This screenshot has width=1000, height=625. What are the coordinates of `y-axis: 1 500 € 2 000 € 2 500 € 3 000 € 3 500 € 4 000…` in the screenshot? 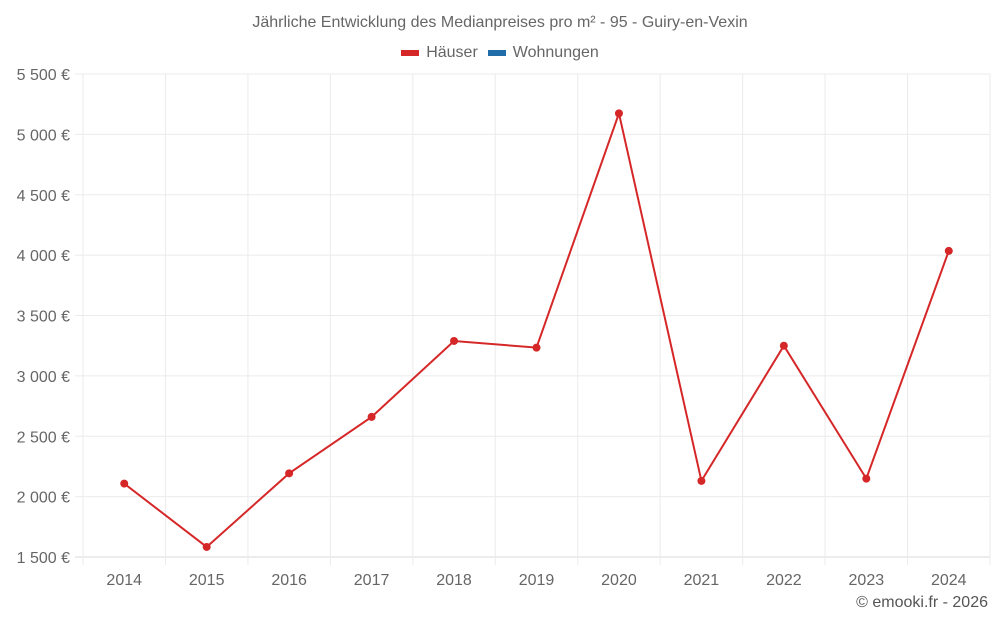 It's located at (43, 317).